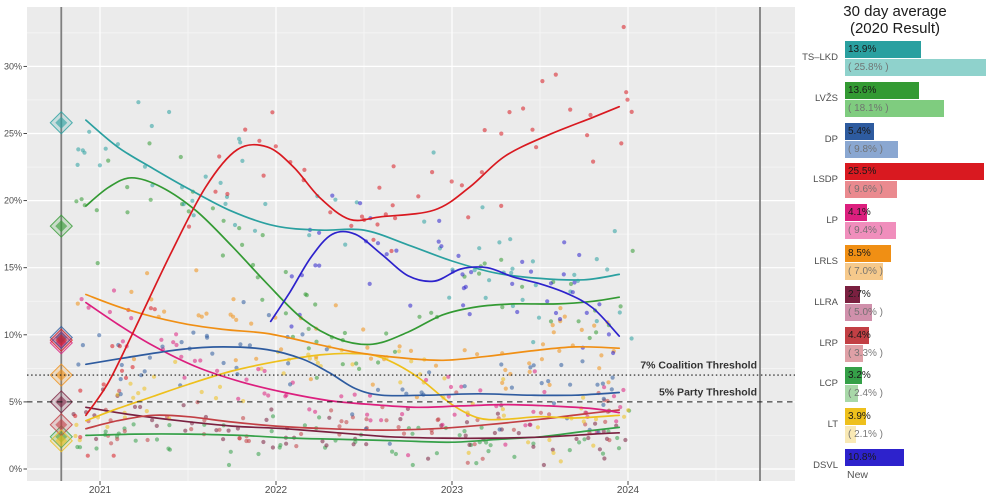 This screenshot has height=500, width=1000. Describe the element at coordinates (862, 172) in the screenshot. I see `avg-value: 25.5%` at that location.